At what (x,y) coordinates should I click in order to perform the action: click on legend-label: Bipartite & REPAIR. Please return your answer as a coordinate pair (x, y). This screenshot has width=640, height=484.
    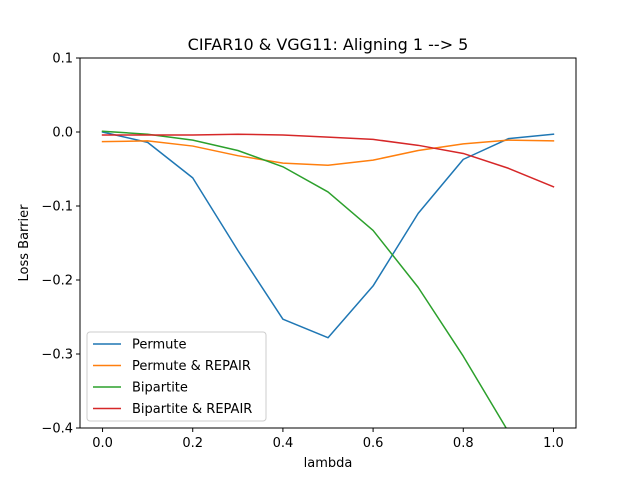
    Looking at the image, I should click on (192, 409).